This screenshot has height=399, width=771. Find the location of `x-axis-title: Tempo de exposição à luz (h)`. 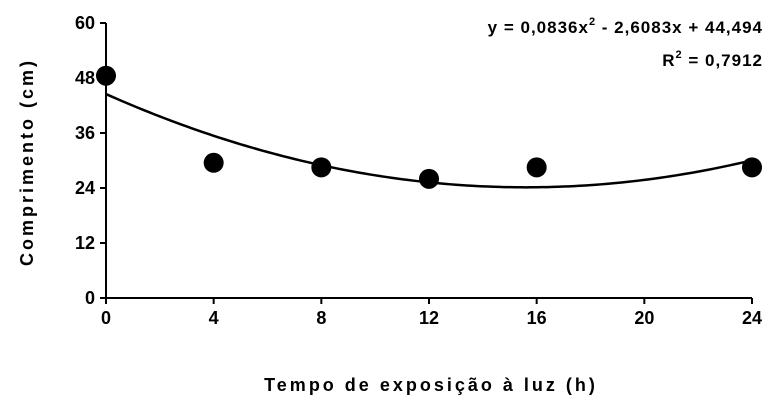

x-axis-title: Tempo de exposição à luz (h) is located at coordinates (431, 385).